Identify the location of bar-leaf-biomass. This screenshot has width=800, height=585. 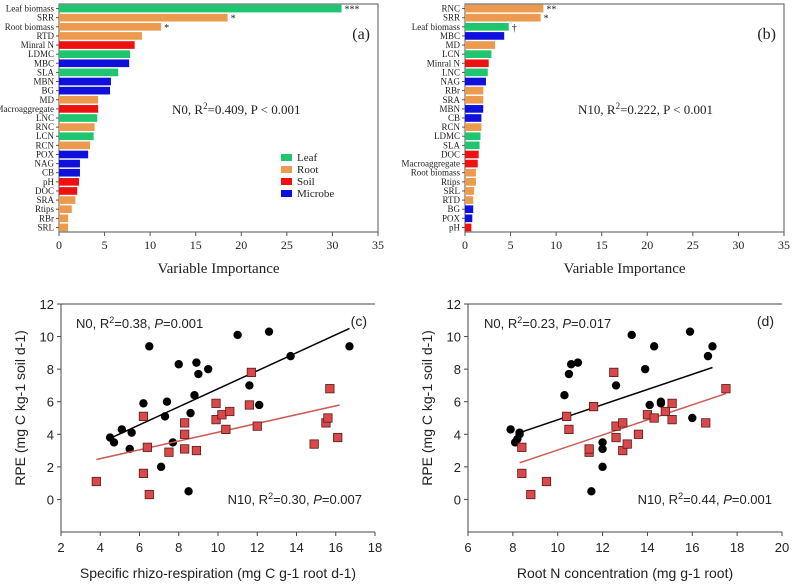
(200, 8).